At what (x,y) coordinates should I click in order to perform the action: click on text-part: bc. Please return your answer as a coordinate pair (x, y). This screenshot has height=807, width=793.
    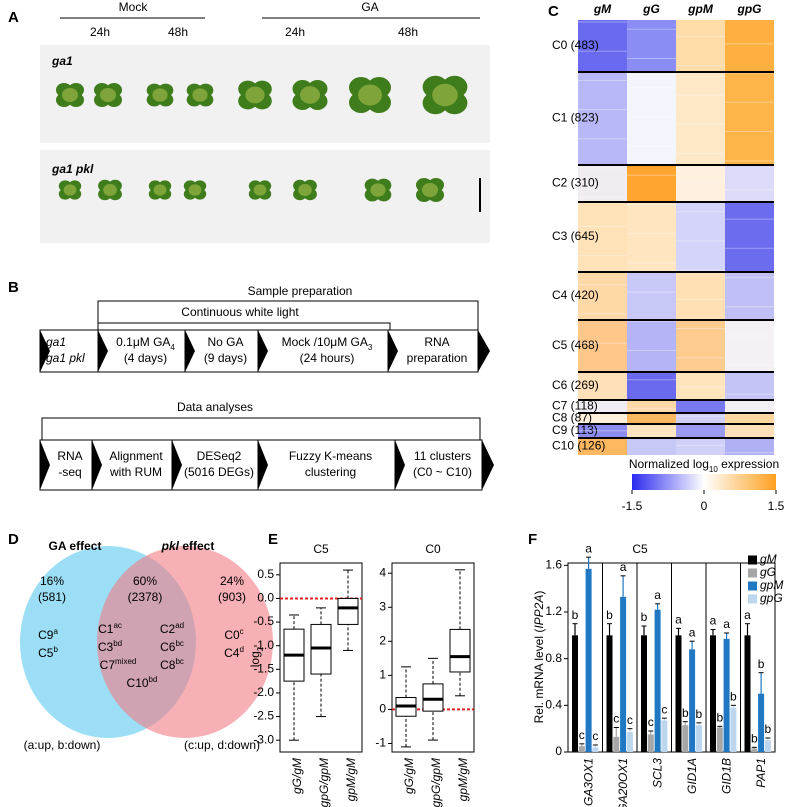
    Looking at the image, I should click on (179, 643).